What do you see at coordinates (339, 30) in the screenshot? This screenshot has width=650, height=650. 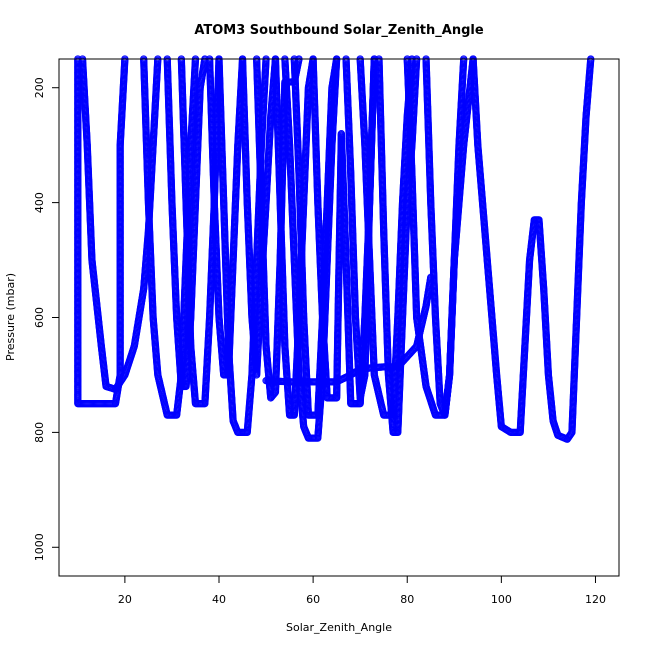 I see `chart-title: ATOM3 Southbound Solar_Zenith_Angle` at bounding box center [339, 30].